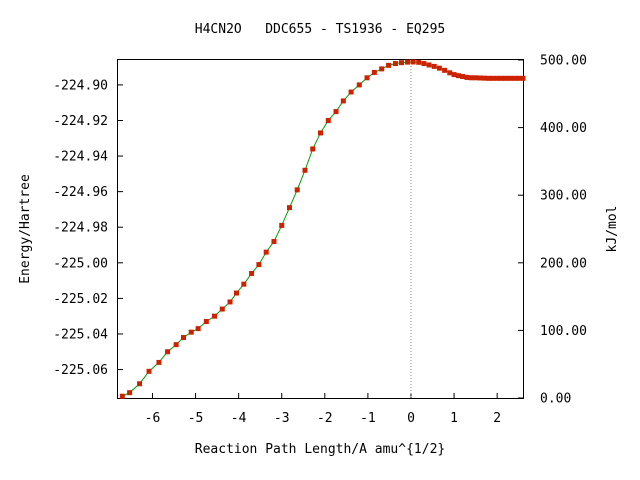 The height and width of the screenshot is (480, 640). What do you see at coordinates (325, 418) in the screenshot?
I see `x-tick-label: -2` at bounding box center [325, 418].